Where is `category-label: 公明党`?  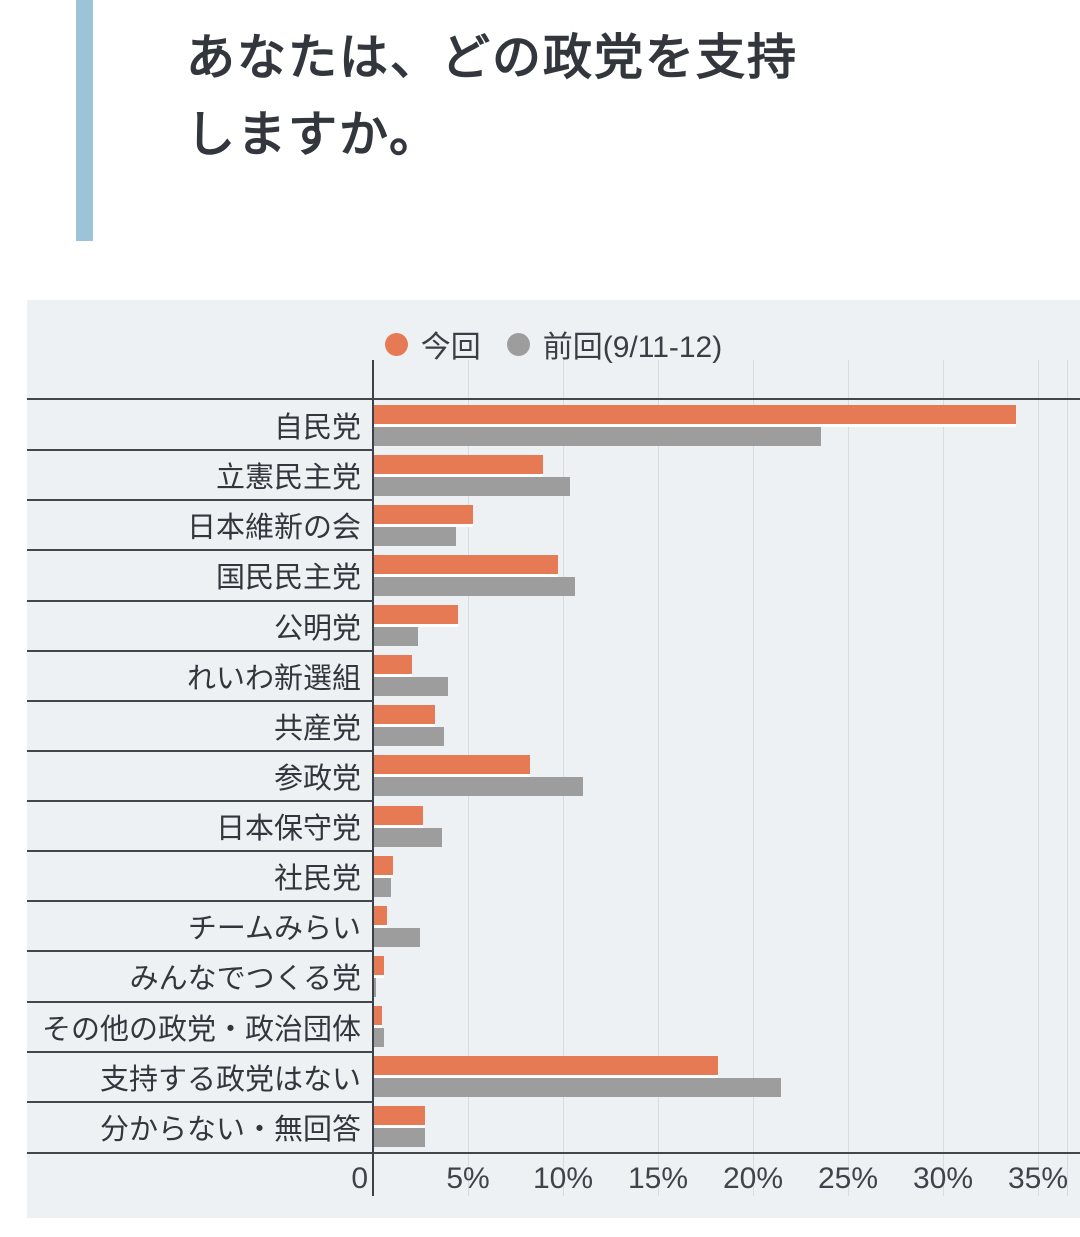 category-label: 公明党 is located at coordinates (317, 628).